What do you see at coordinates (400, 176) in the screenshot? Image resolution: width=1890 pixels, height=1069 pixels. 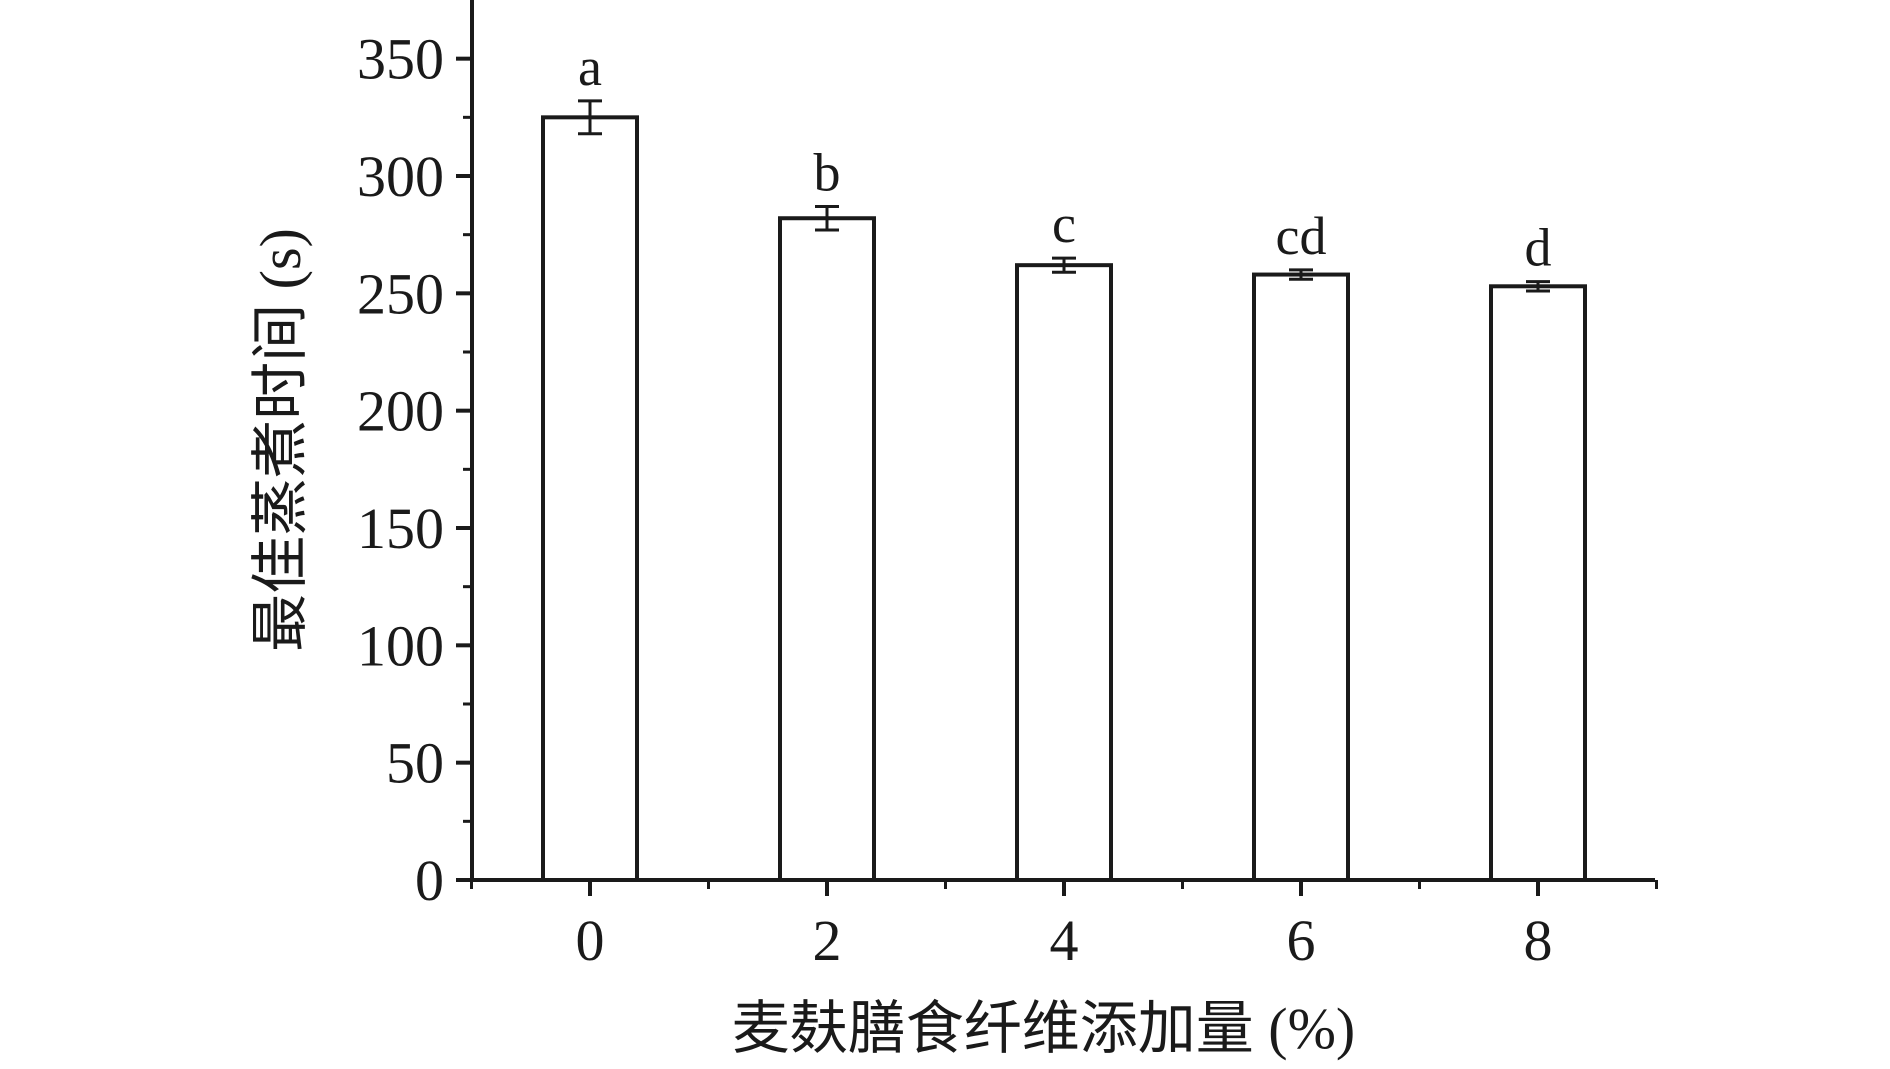 I see `y-tick-label: 300` at bounding box center [400, 176].